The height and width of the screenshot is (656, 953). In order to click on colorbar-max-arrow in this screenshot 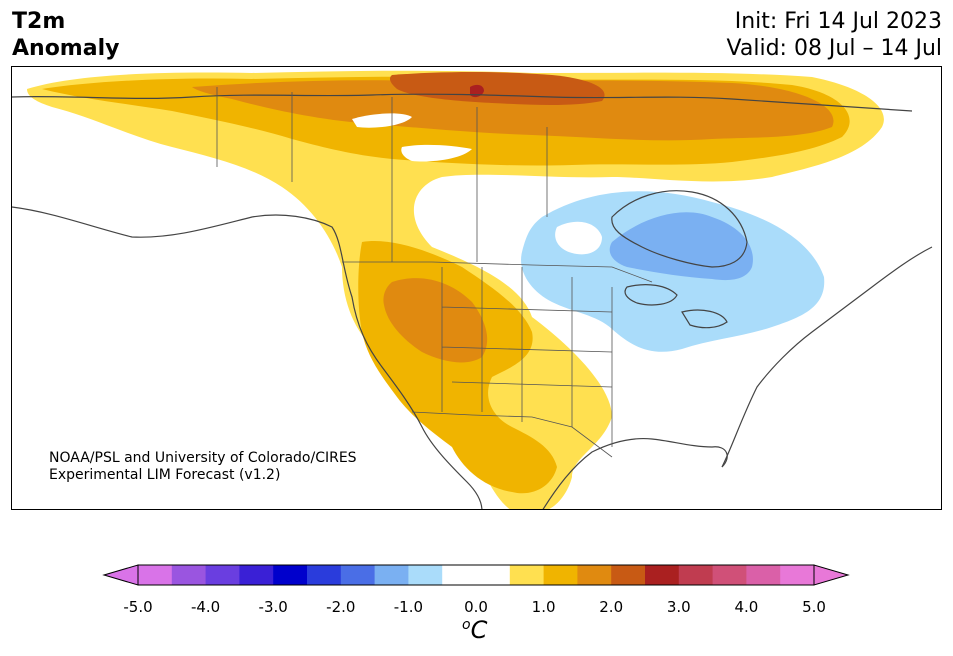, I will do `click(831, 575)`.